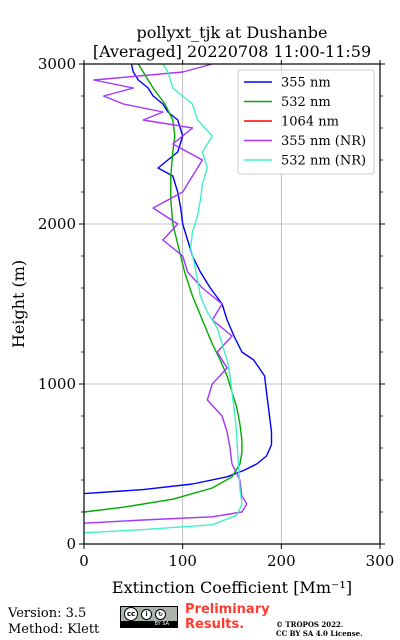 The height and width of the screenshot is (640, 400). I want to click on x-tick-label: 0, so click(84, 561).